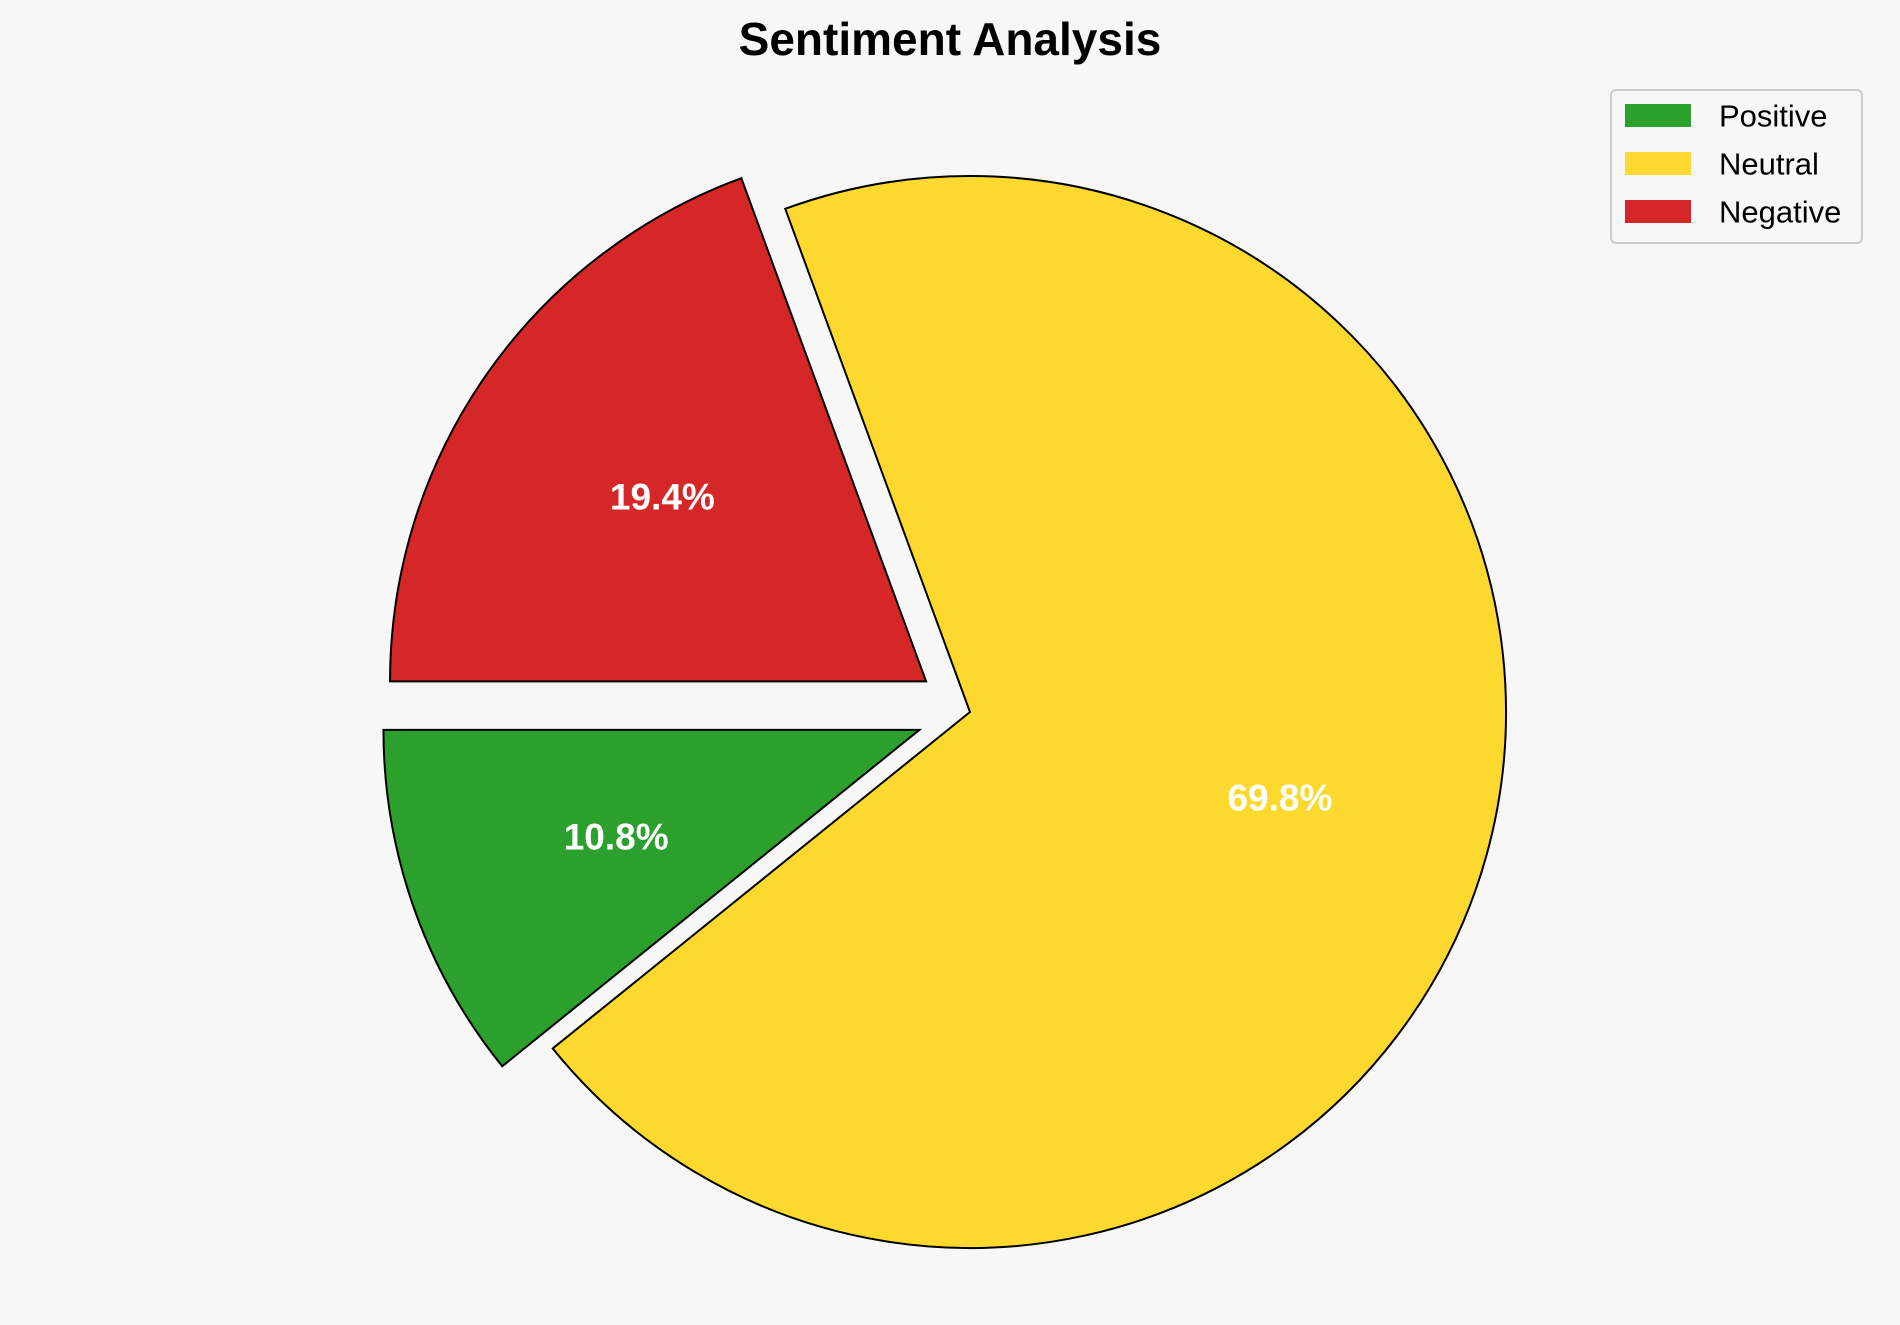 The height and width of the screenshot is (1325, 1900). Describe the element at coordinates (1769, 164) in the screenshot. I see `legend-label-neutral: Neutral` at that location.